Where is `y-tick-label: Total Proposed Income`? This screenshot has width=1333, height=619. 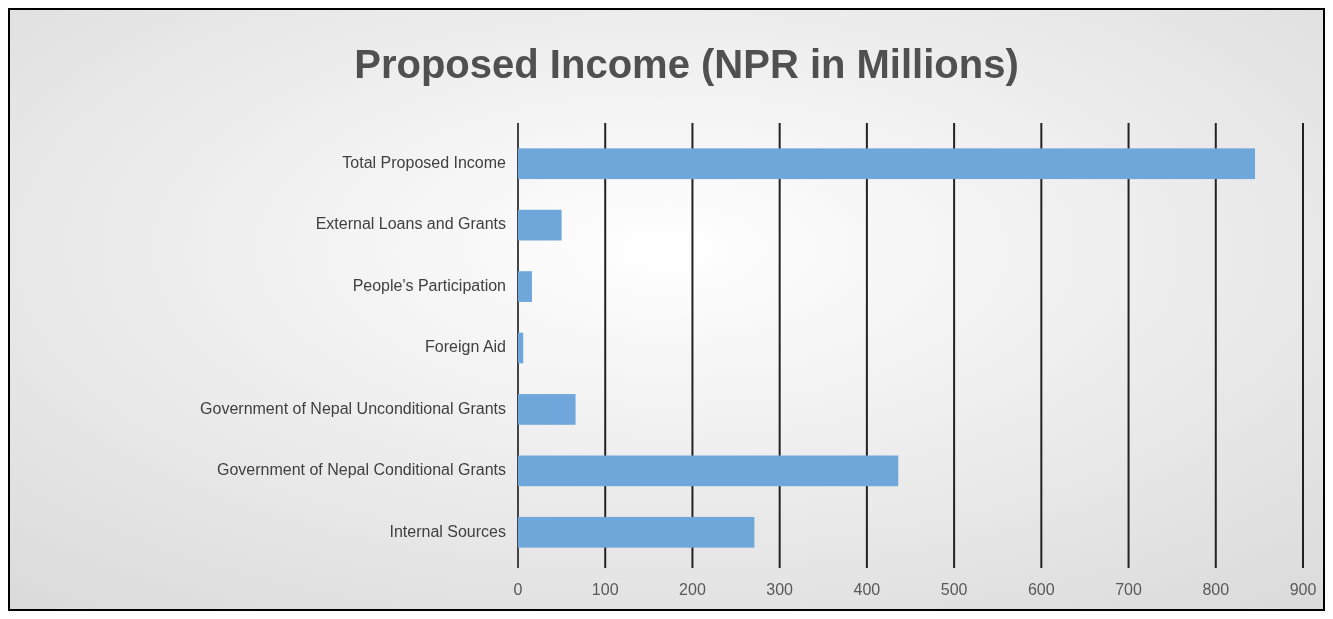 y-tick-label: Total Proposed Income is located at coordinates (424, 162).